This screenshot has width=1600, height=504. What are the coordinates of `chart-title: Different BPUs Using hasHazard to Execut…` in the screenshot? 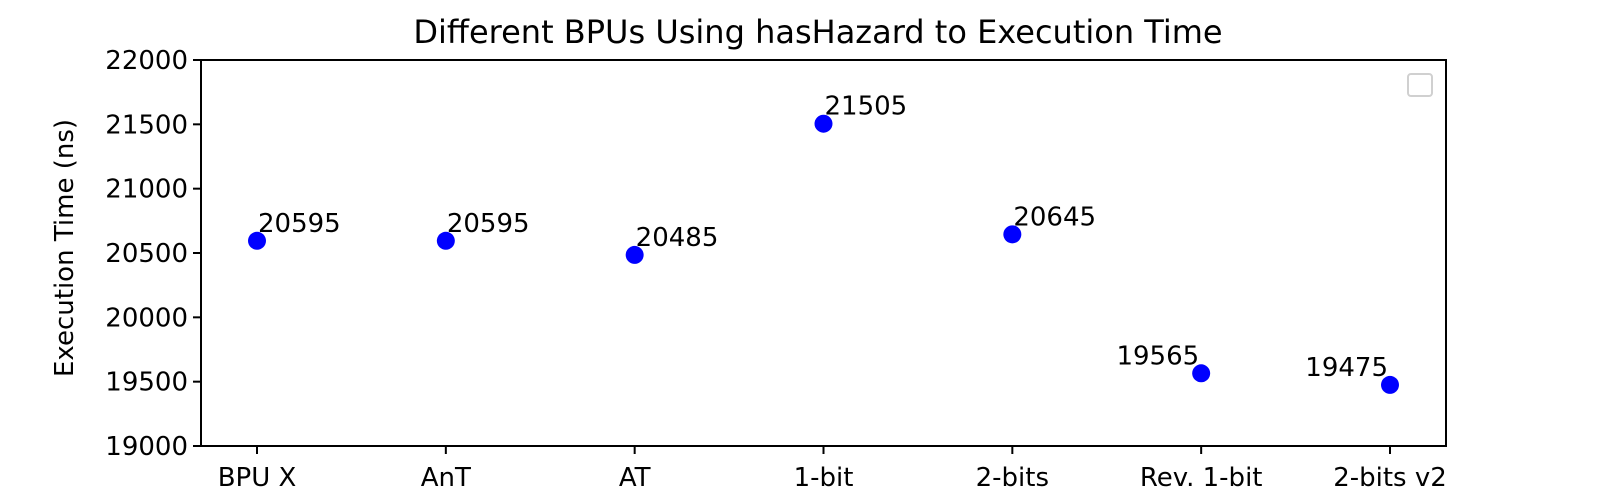 It's located at (817, 32).